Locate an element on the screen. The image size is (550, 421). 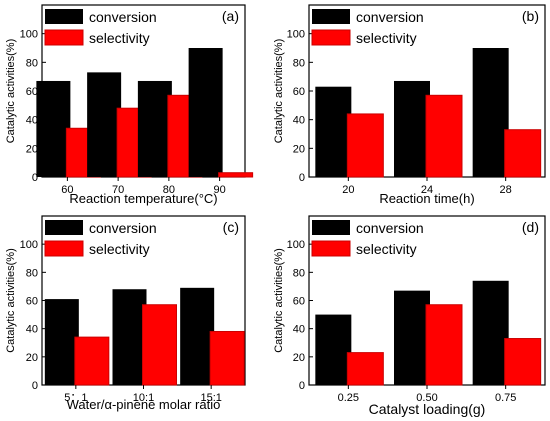
x-tick-label: 28 is located at coordinates (506, 190).